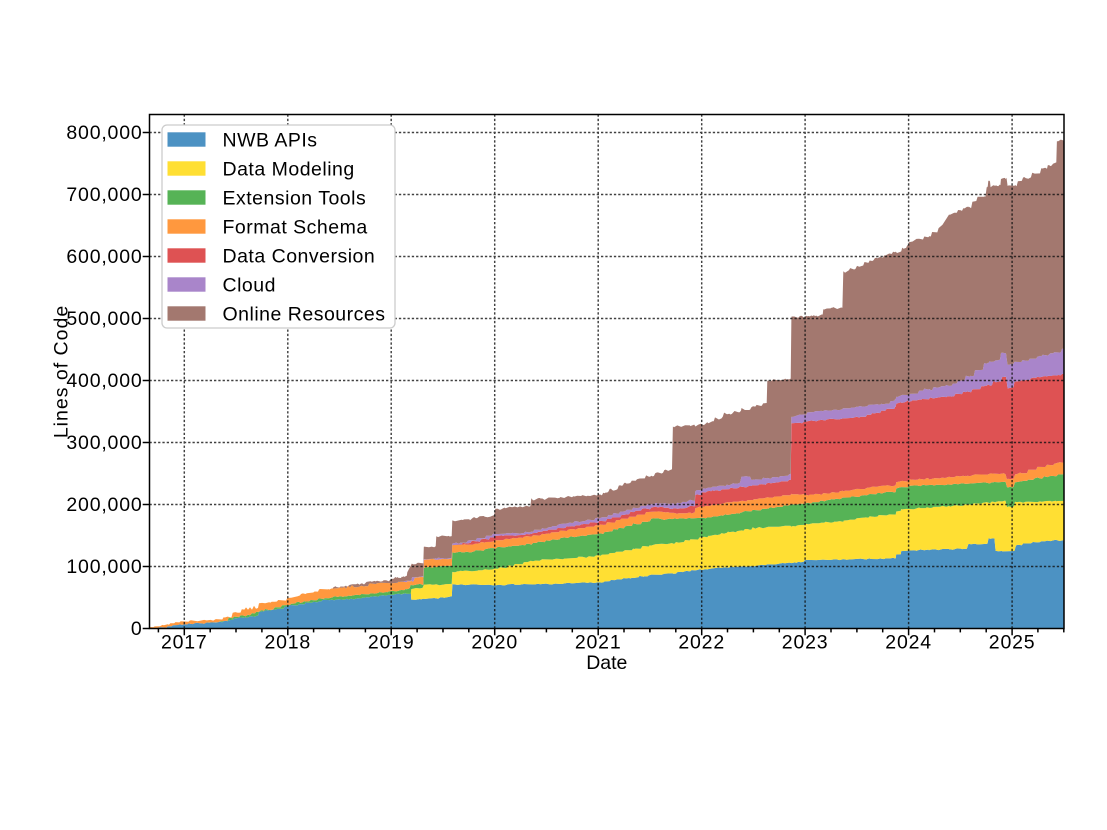 The height and width of the screenshot is (830, 1107). I want to click on svg-text: Extension Tools, so click(295, 198).